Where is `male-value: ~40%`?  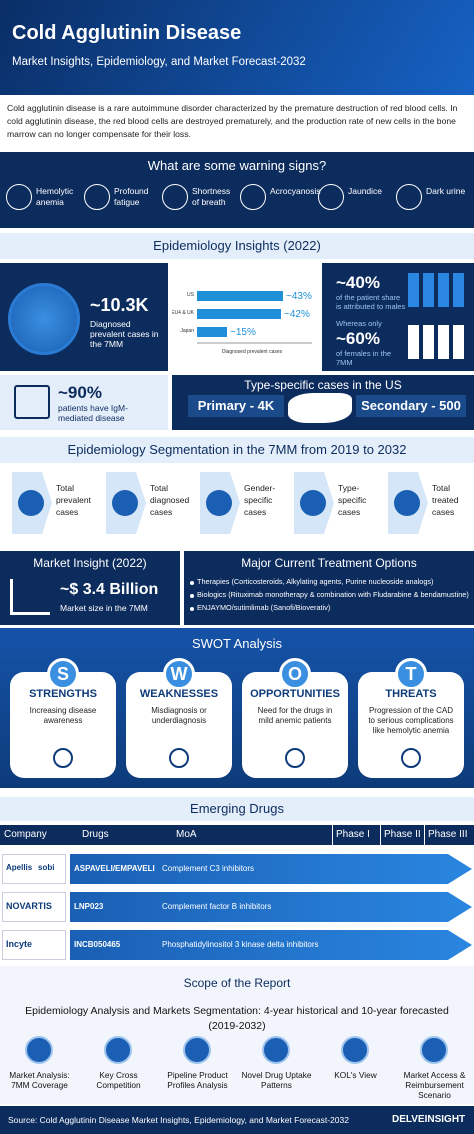 male-value: ~40% is located at coordinates (358, 282).